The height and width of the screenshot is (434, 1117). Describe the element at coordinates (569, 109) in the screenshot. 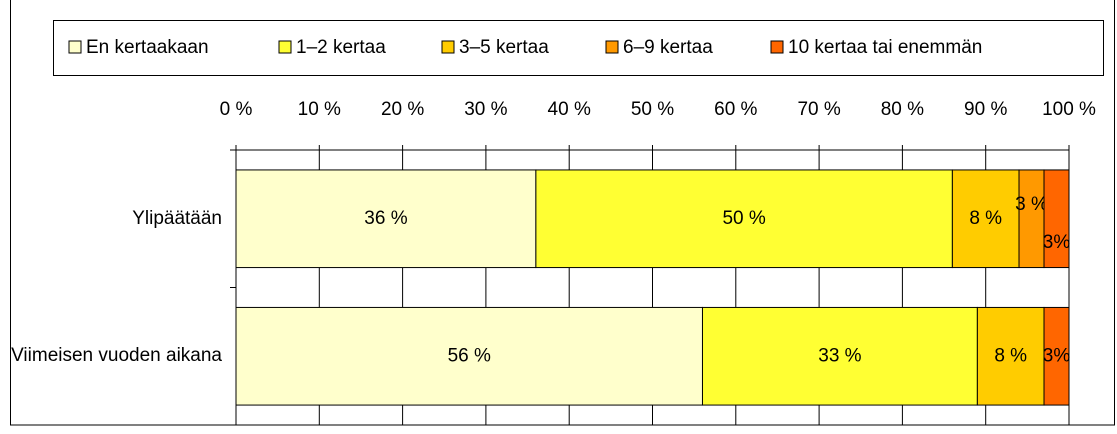

I see `x-tick-label: 40 %` at that location.